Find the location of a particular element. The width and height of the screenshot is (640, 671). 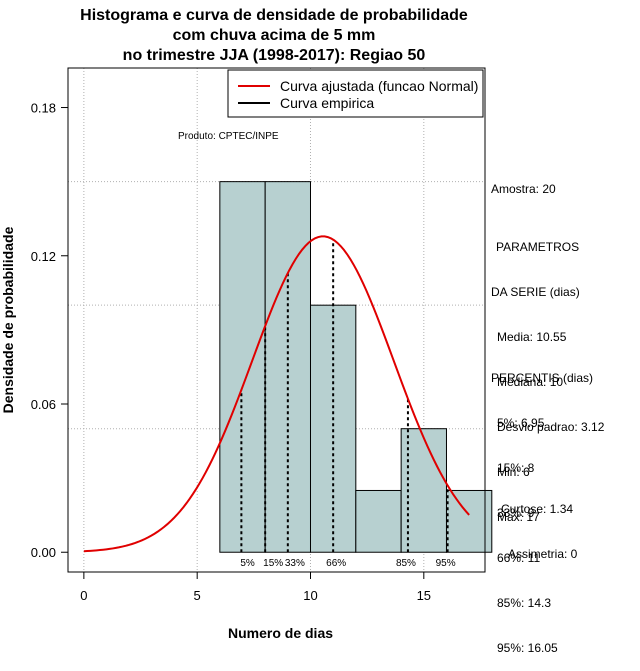

y-axis-label: Densidade de probabilidade is located at coordinates (8, 319).